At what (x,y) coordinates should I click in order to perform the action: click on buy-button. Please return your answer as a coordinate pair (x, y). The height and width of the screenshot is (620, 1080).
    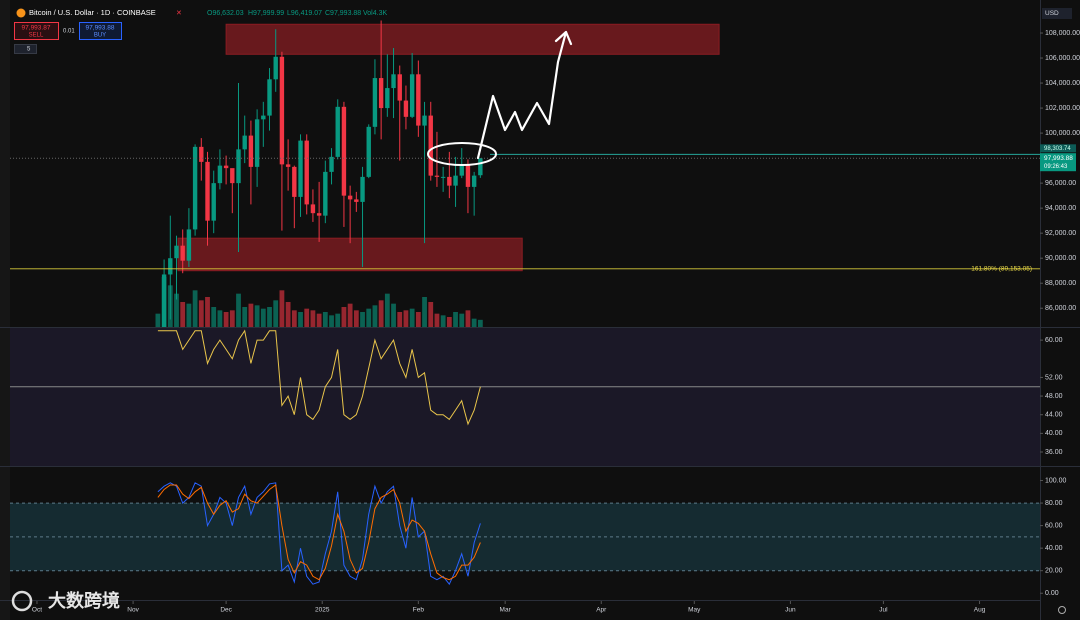
    Looking at the image, I should click on (100, 31).